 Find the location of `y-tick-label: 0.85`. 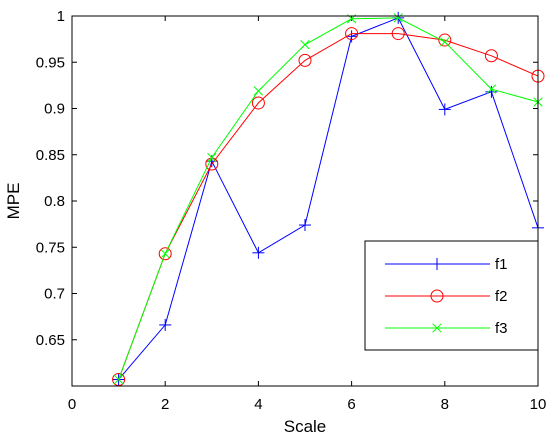

y-tick-label: 0.85 is located at coordinates (50, 155).